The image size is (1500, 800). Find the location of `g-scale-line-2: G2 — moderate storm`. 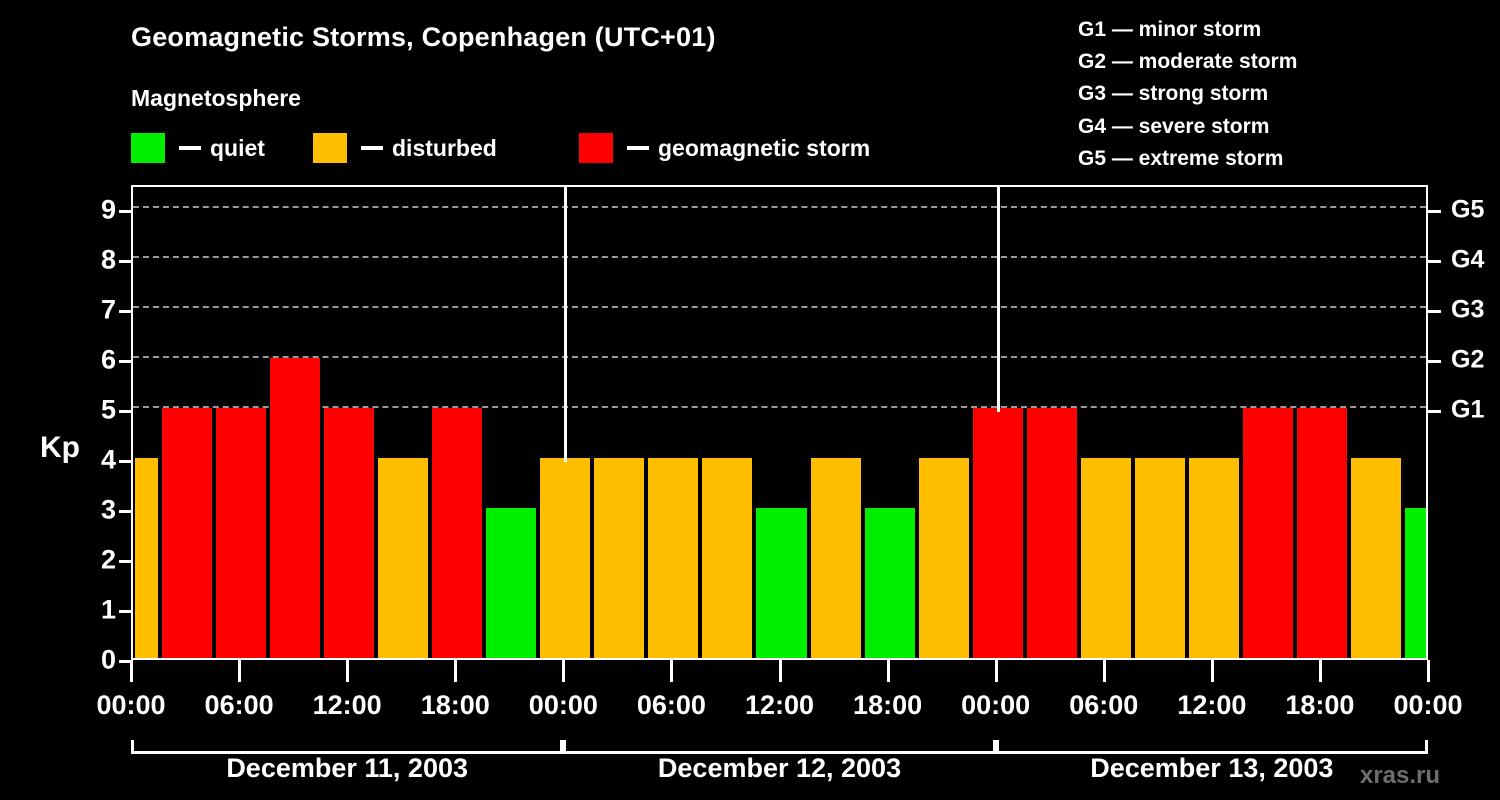

g-scale-line-2: G2 — moderate storm is located at coordinates (1188, 62).